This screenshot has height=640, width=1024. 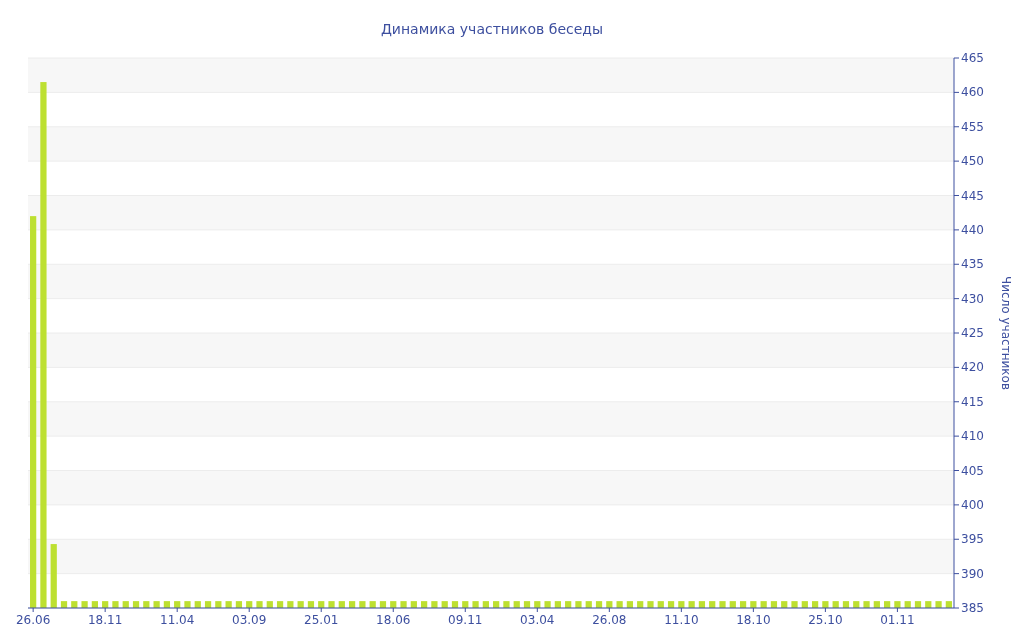 I want to click on x-tick-label: 25.01, so click(x=321, y=620).